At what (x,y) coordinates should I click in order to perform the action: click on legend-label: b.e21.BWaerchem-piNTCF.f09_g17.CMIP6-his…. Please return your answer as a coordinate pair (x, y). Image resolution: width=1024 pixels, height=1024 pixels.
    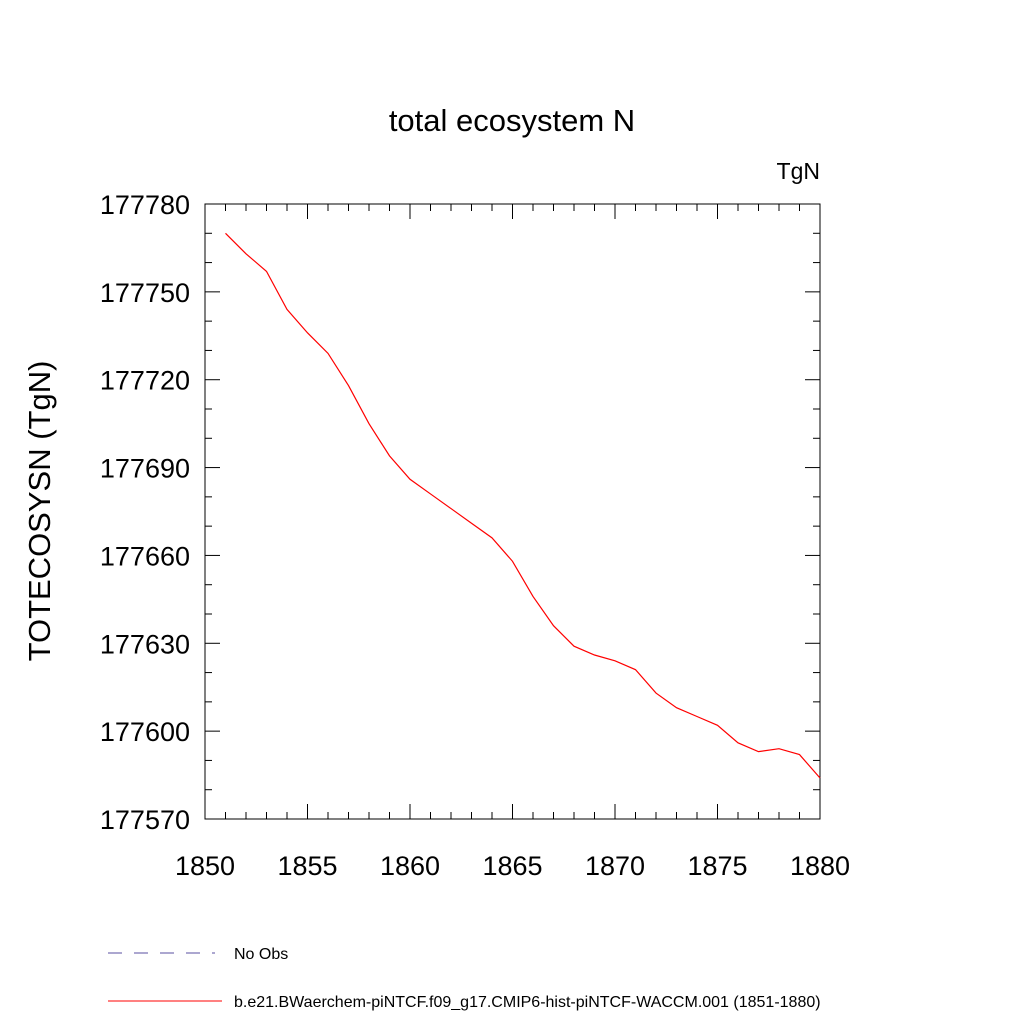
    Looking at the image, I should click on (527, 1002).